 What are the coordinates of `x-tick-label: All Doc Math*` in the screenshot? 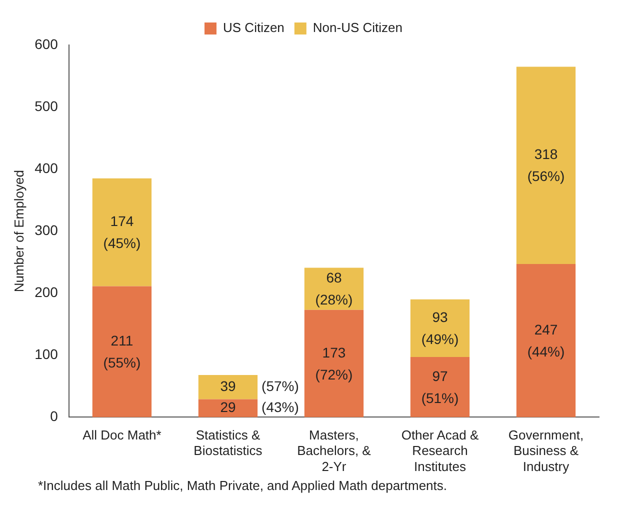 It's located at (122, 435).